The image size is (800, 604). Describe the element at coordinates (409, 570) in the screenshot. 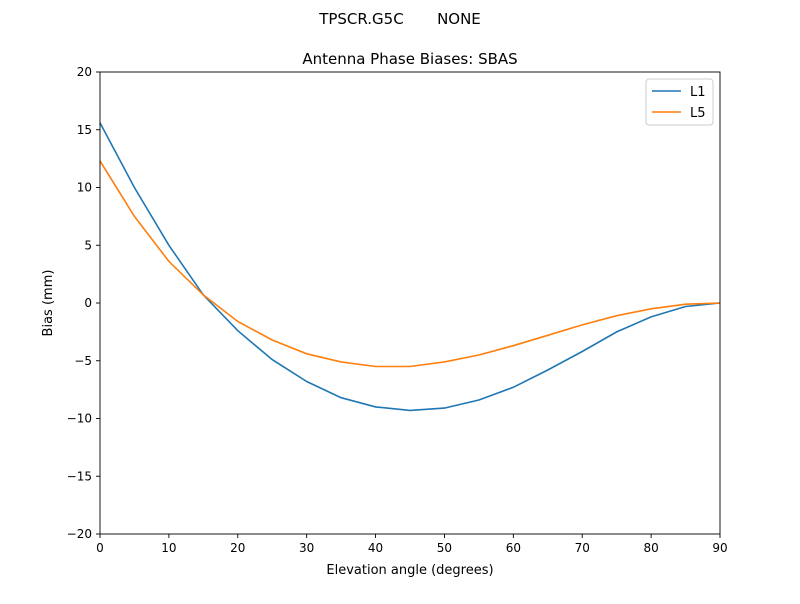

I see `x-axis-label: Elevation angle (degrees)` at that location.